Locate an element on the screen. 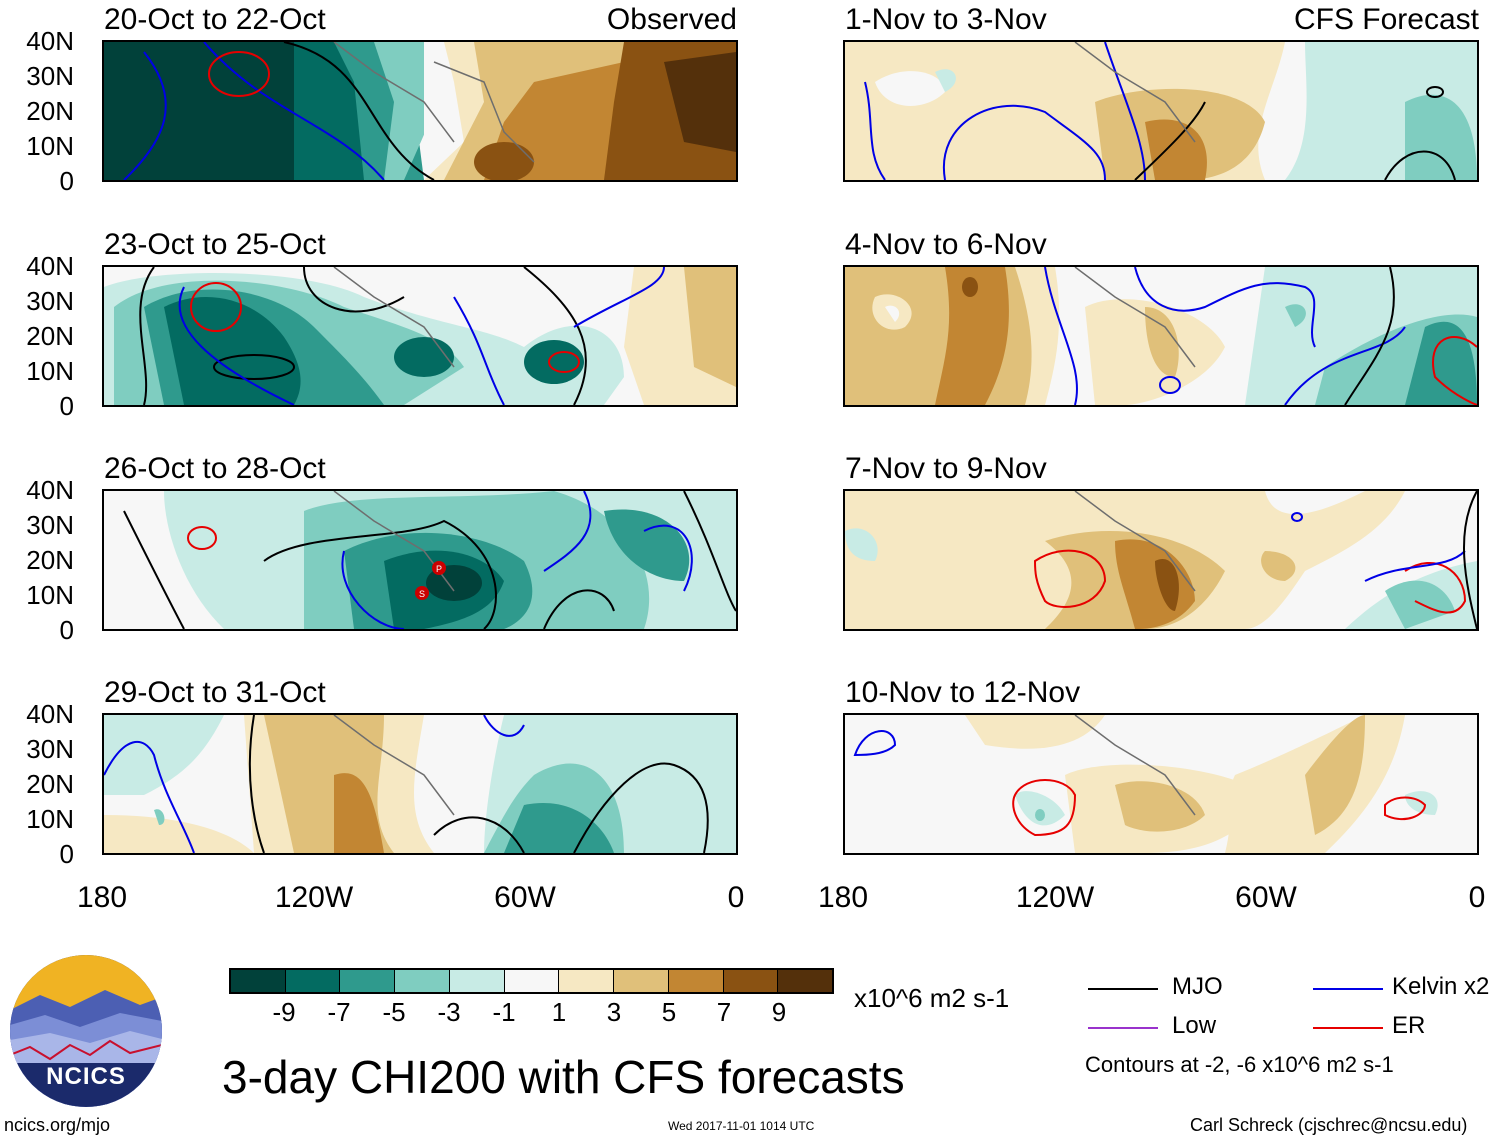 The width and height of the screenshot is (1510, 1141). legend-label-kelvin: Kelvin x2 is located at coordinates (1441, 986).